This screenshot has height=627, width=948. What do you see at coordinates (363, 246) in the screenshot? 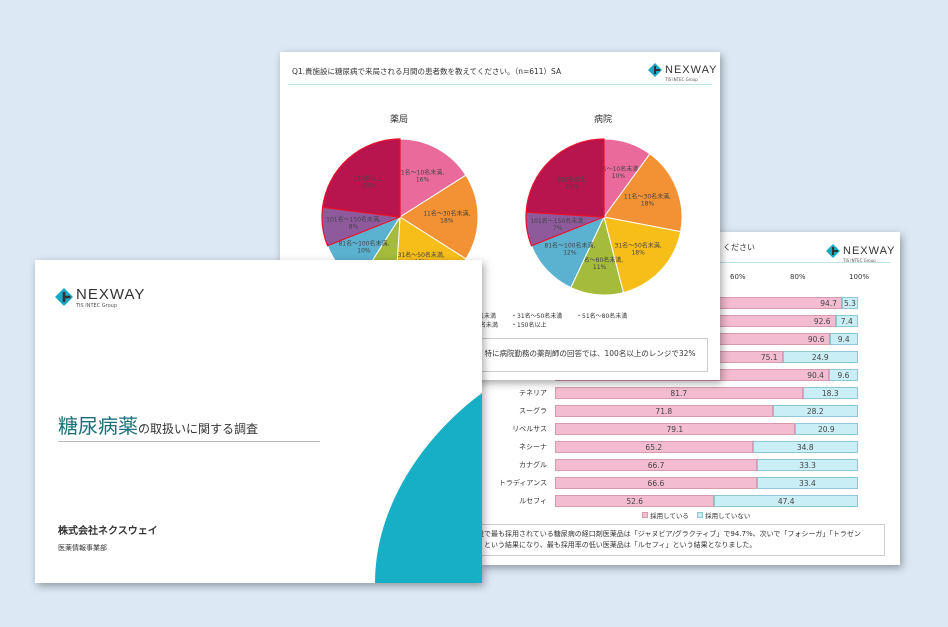
I see `pie-slice-label: 81名～100名未満, 10%` at bounding box center [363, 246].